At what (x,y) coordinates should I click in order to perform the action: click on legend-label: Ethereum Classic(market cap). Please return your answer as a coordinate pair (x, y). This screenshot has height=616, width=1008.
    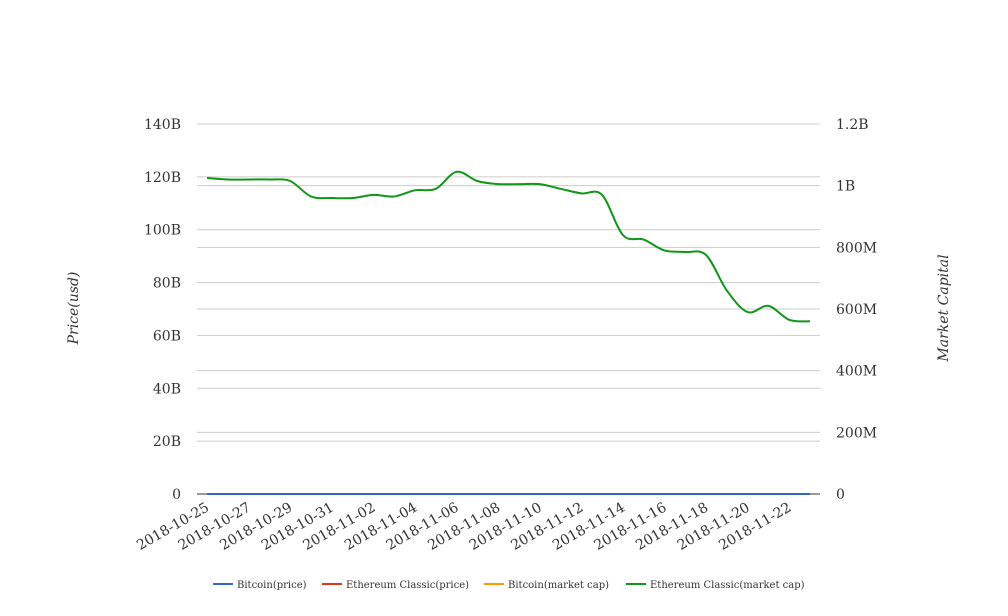
    Looking at the image, I should click on (727, 585).